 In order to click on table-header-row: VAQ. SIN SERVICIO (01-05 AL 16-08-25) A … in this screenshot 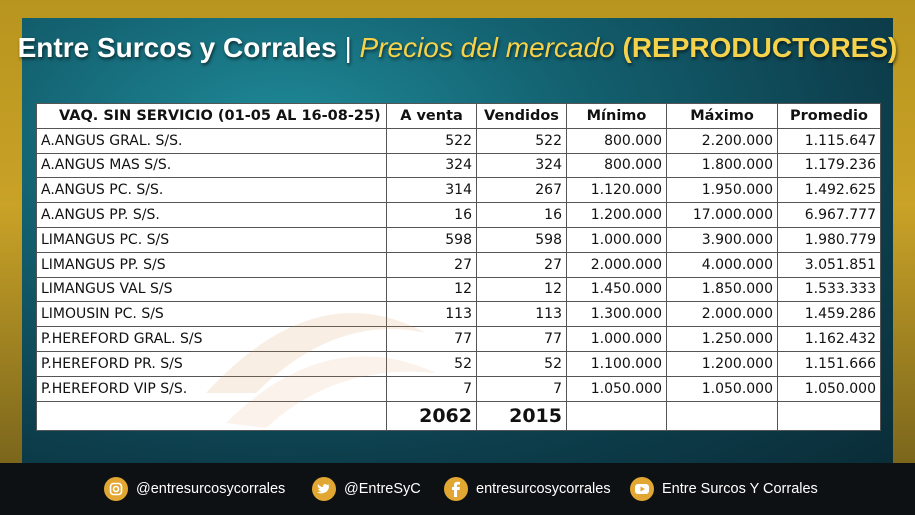, I will do `click(458, 116)`.